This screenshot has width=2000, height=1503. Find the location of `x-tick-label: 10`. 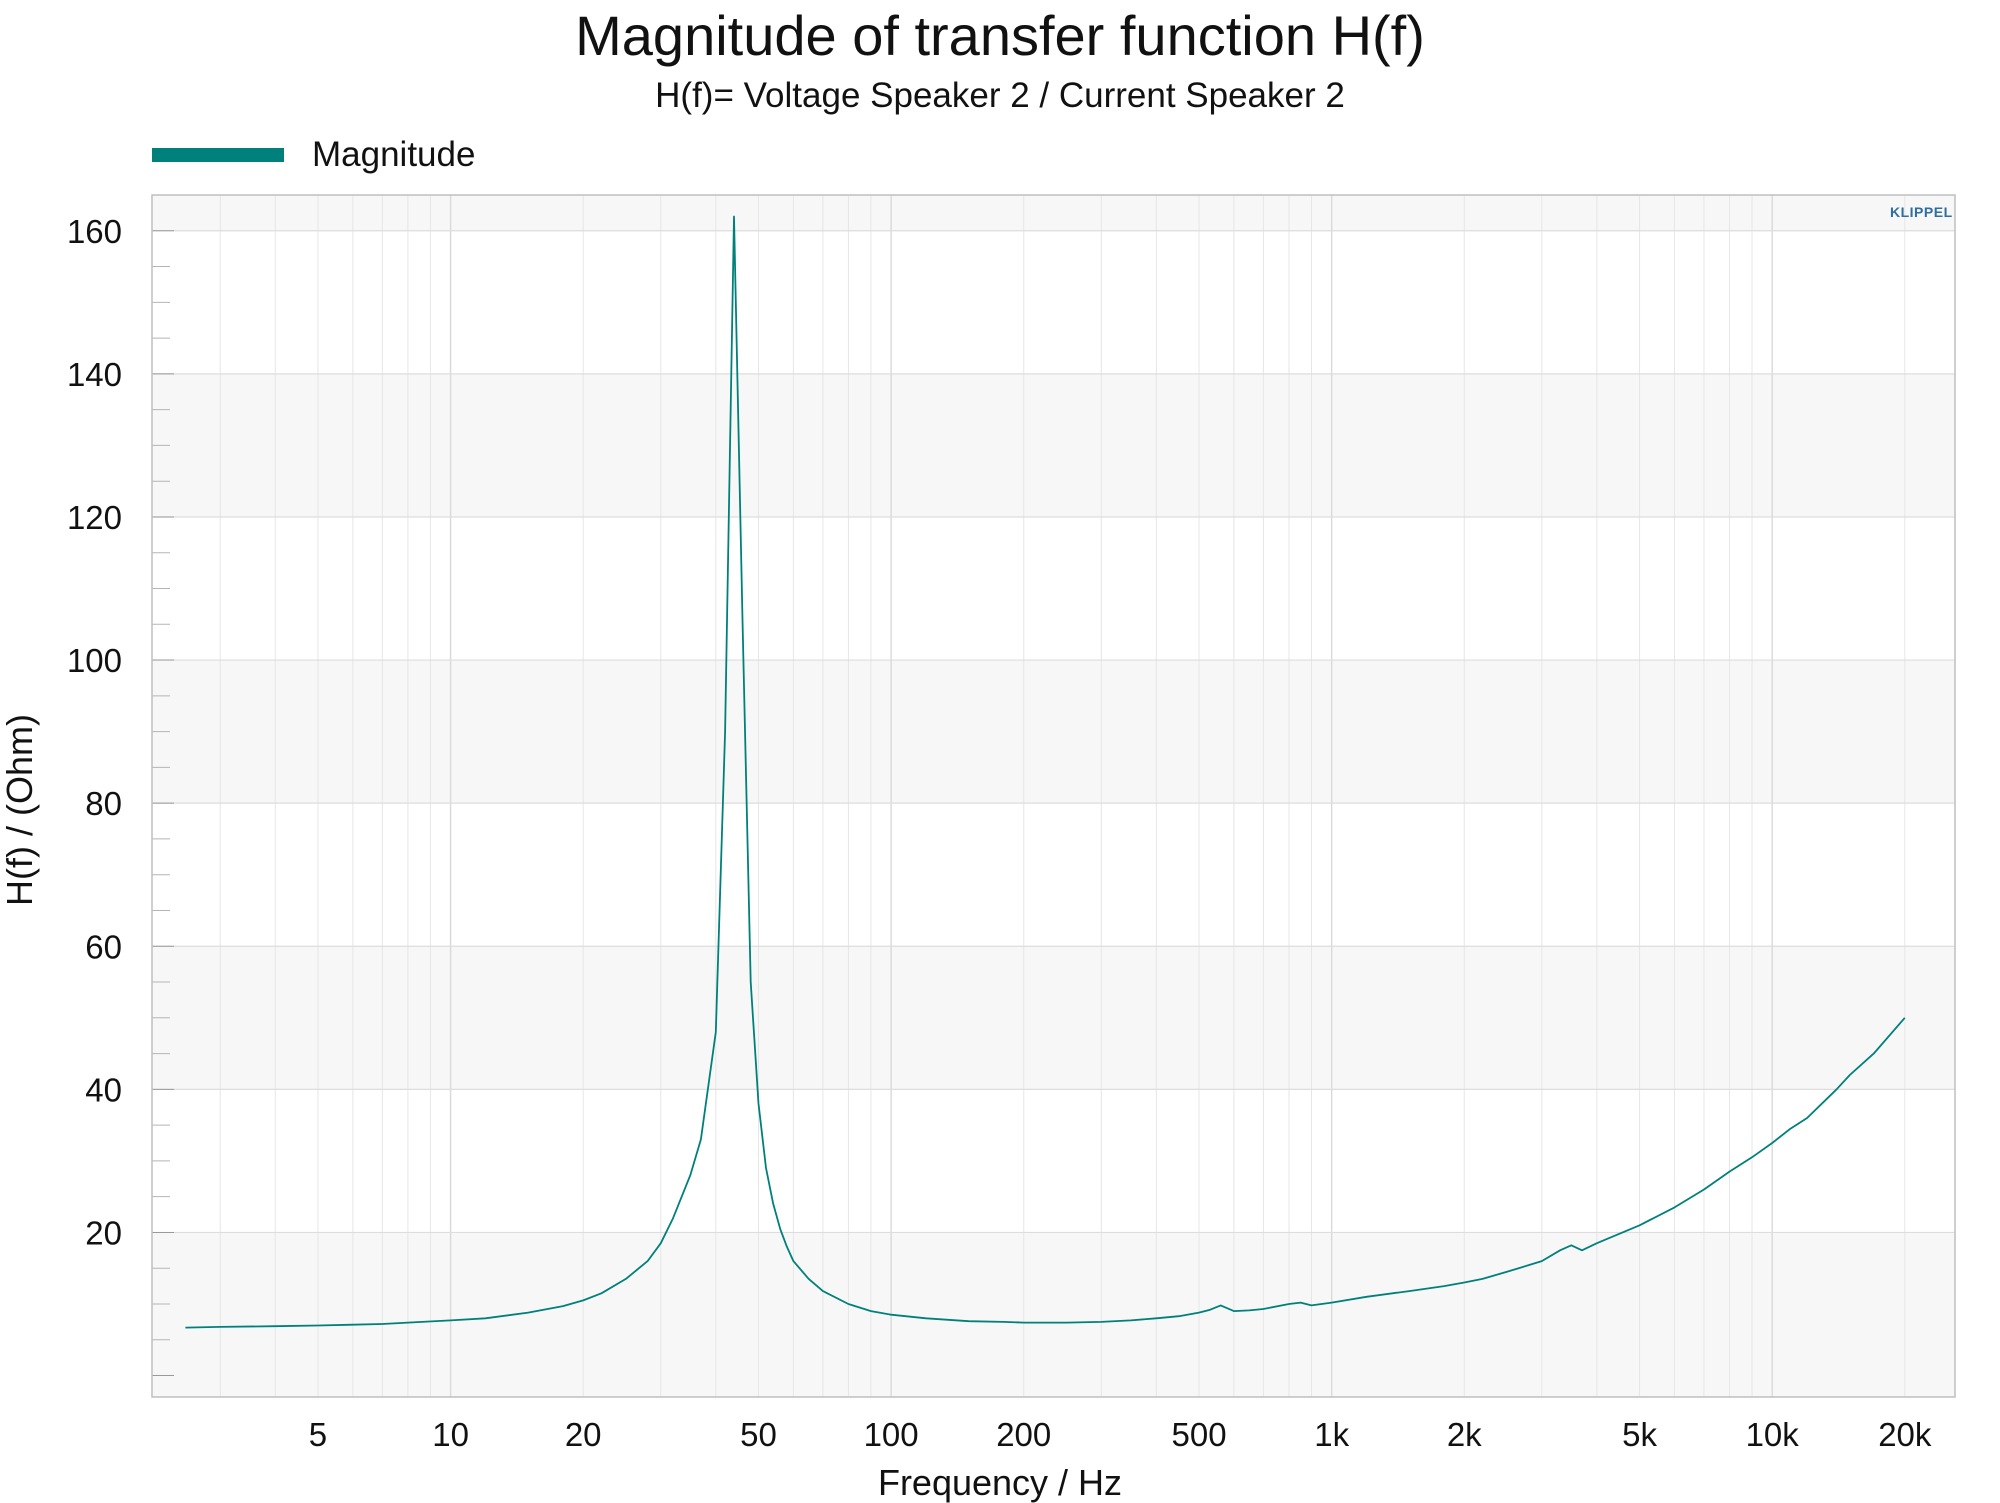

x-tick-label: 10 is located at coordinates (450, 1434).